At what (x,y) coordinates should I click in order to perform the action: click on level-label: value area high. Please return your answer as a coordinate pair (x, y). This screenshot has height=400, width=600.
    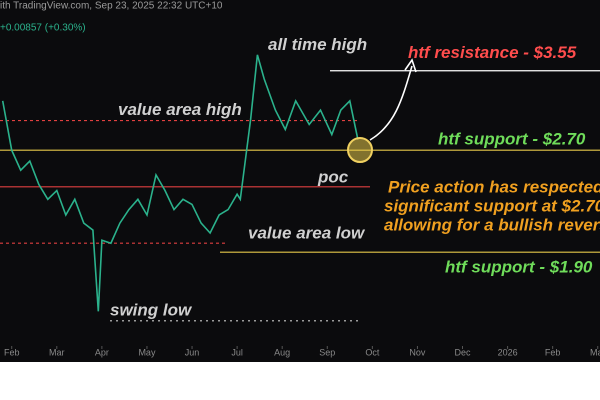
    Looking at the image, I should click on (180, 109).